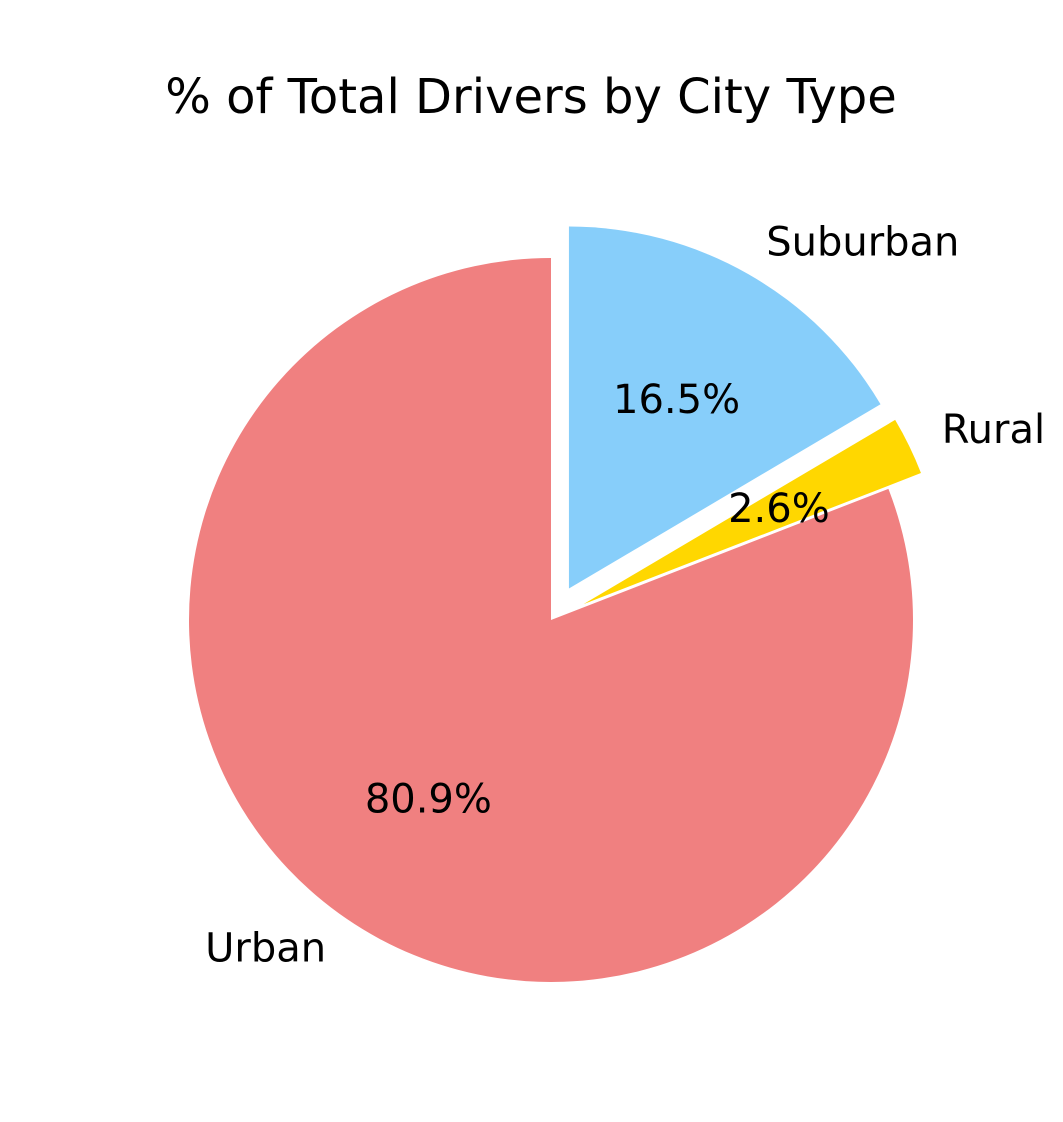 The height and width of the screenshot is (1122, 1063). I want to click on slice-percent-urban: 80.9%, so click(428, 799).